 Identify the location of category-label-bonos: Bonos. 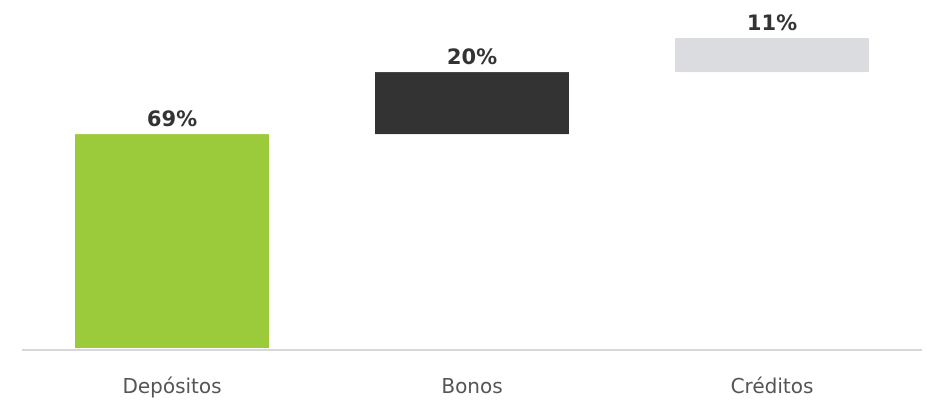
(471, 386).